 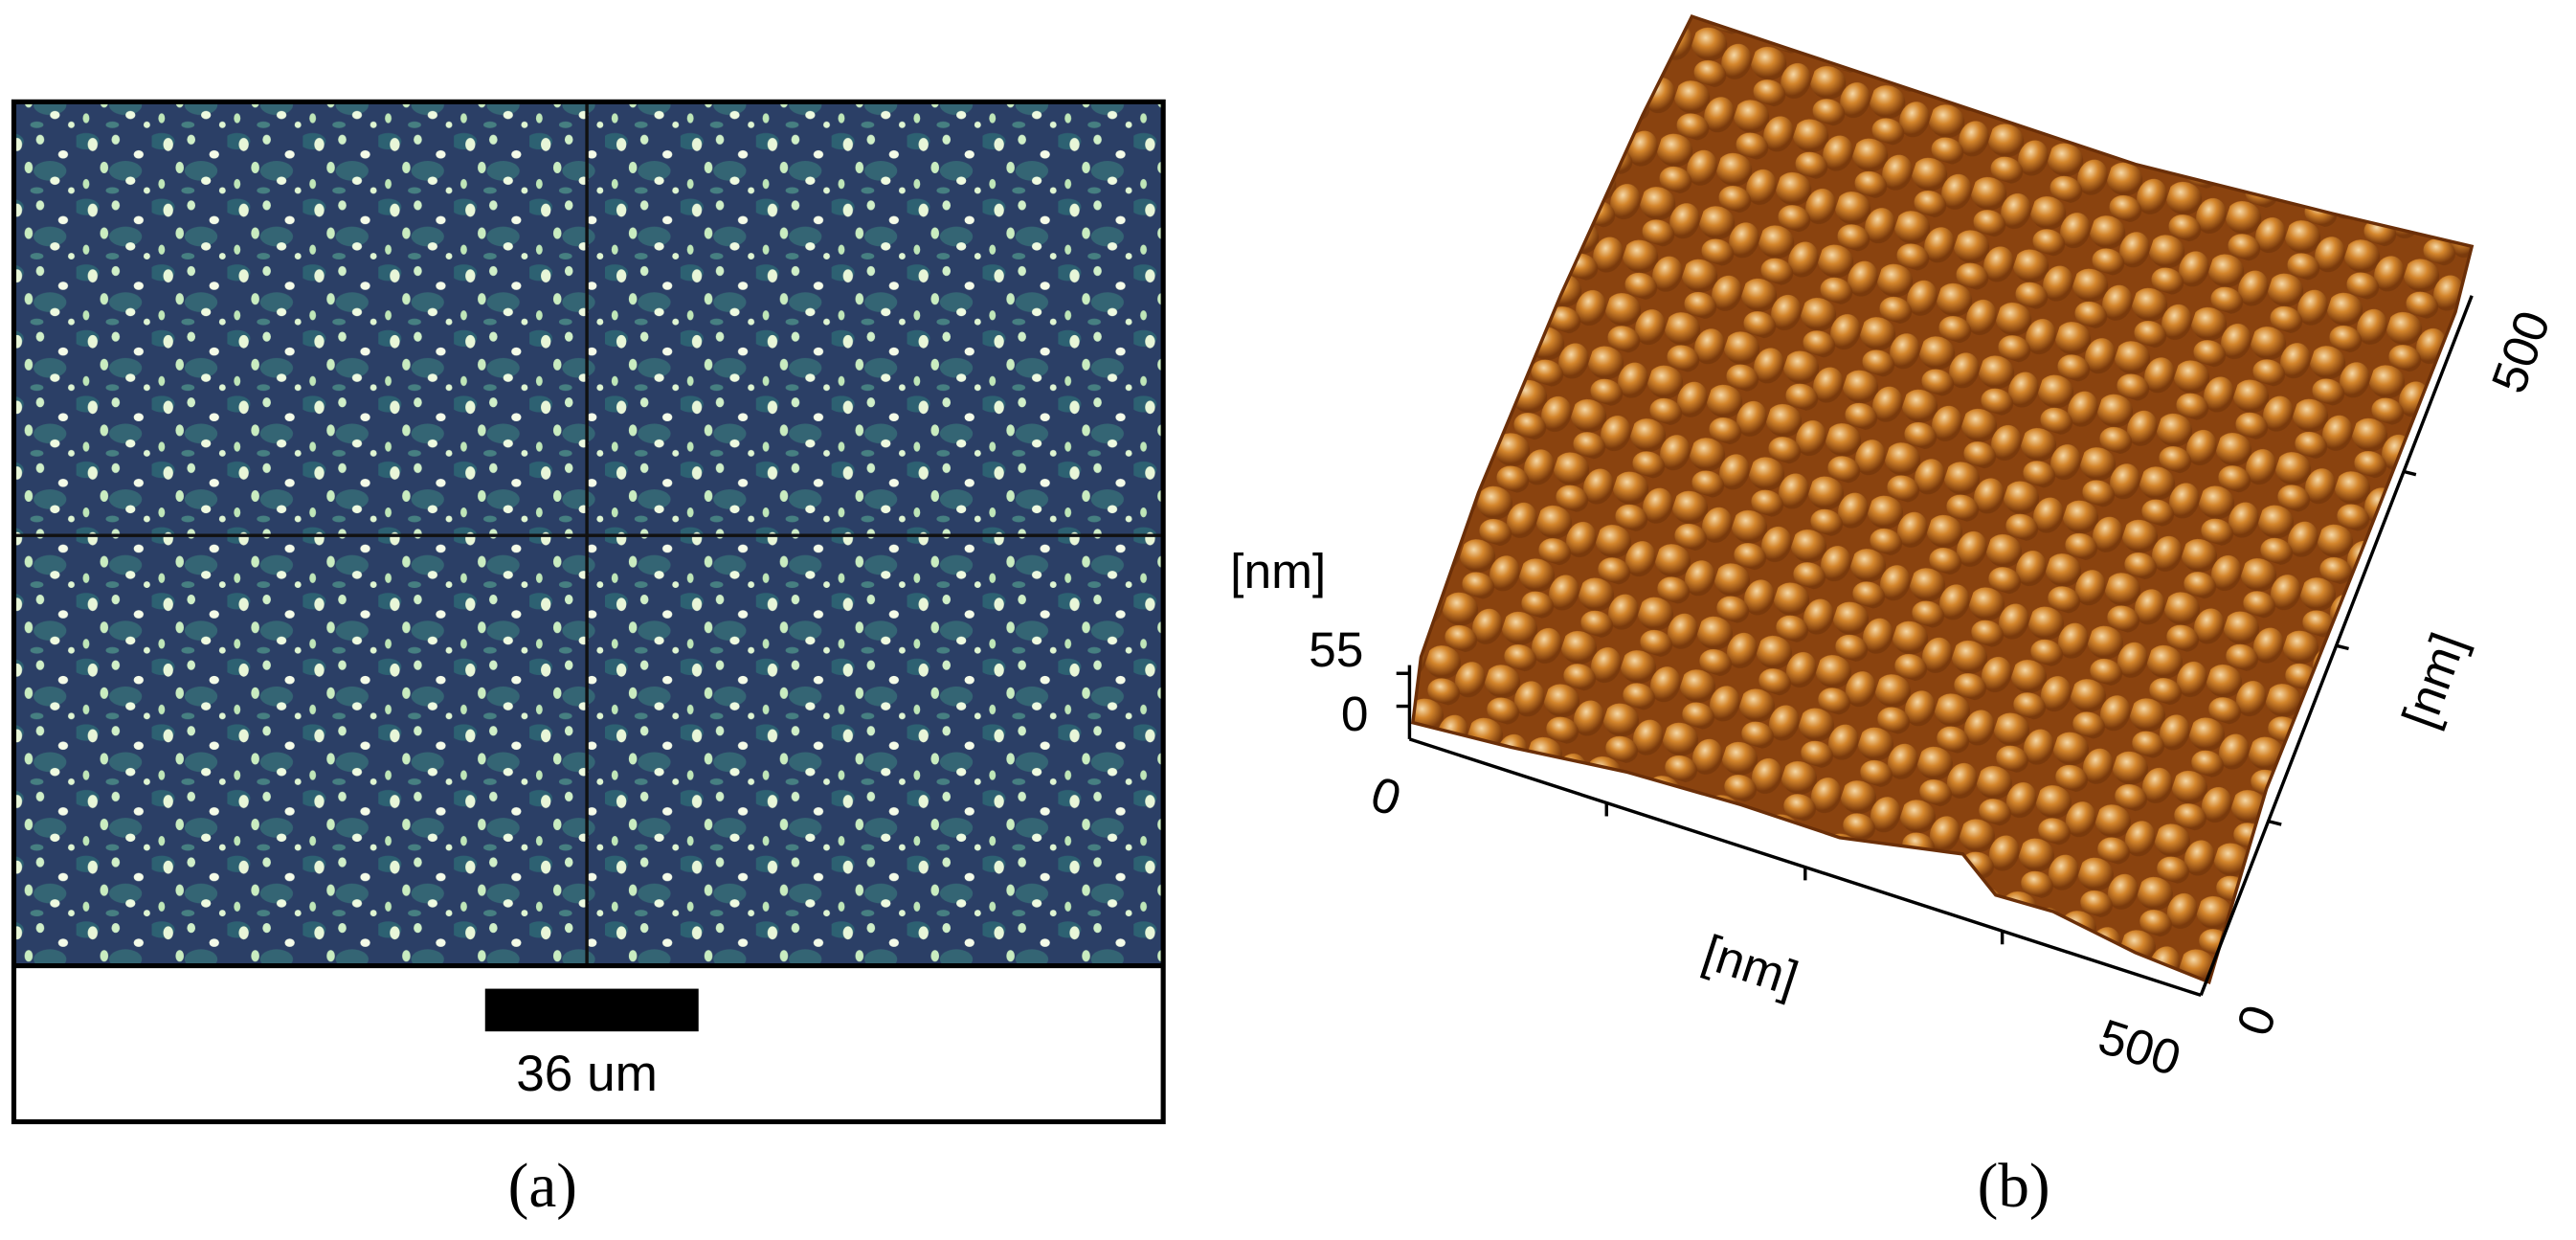 I want to click on scale-bar, so click(x=591, y=1010).